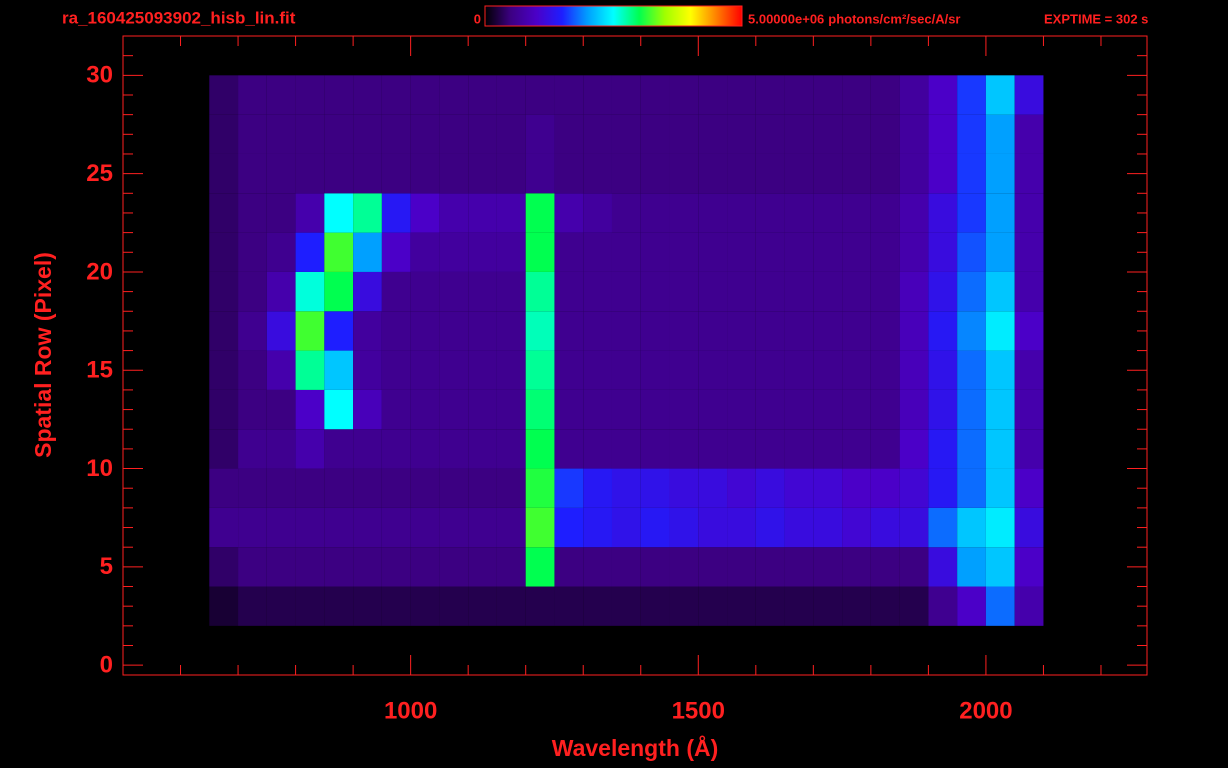  Describe the element at coordinates (106, 566) in the screenshot. I see `y-tick-label: 5` at that location.